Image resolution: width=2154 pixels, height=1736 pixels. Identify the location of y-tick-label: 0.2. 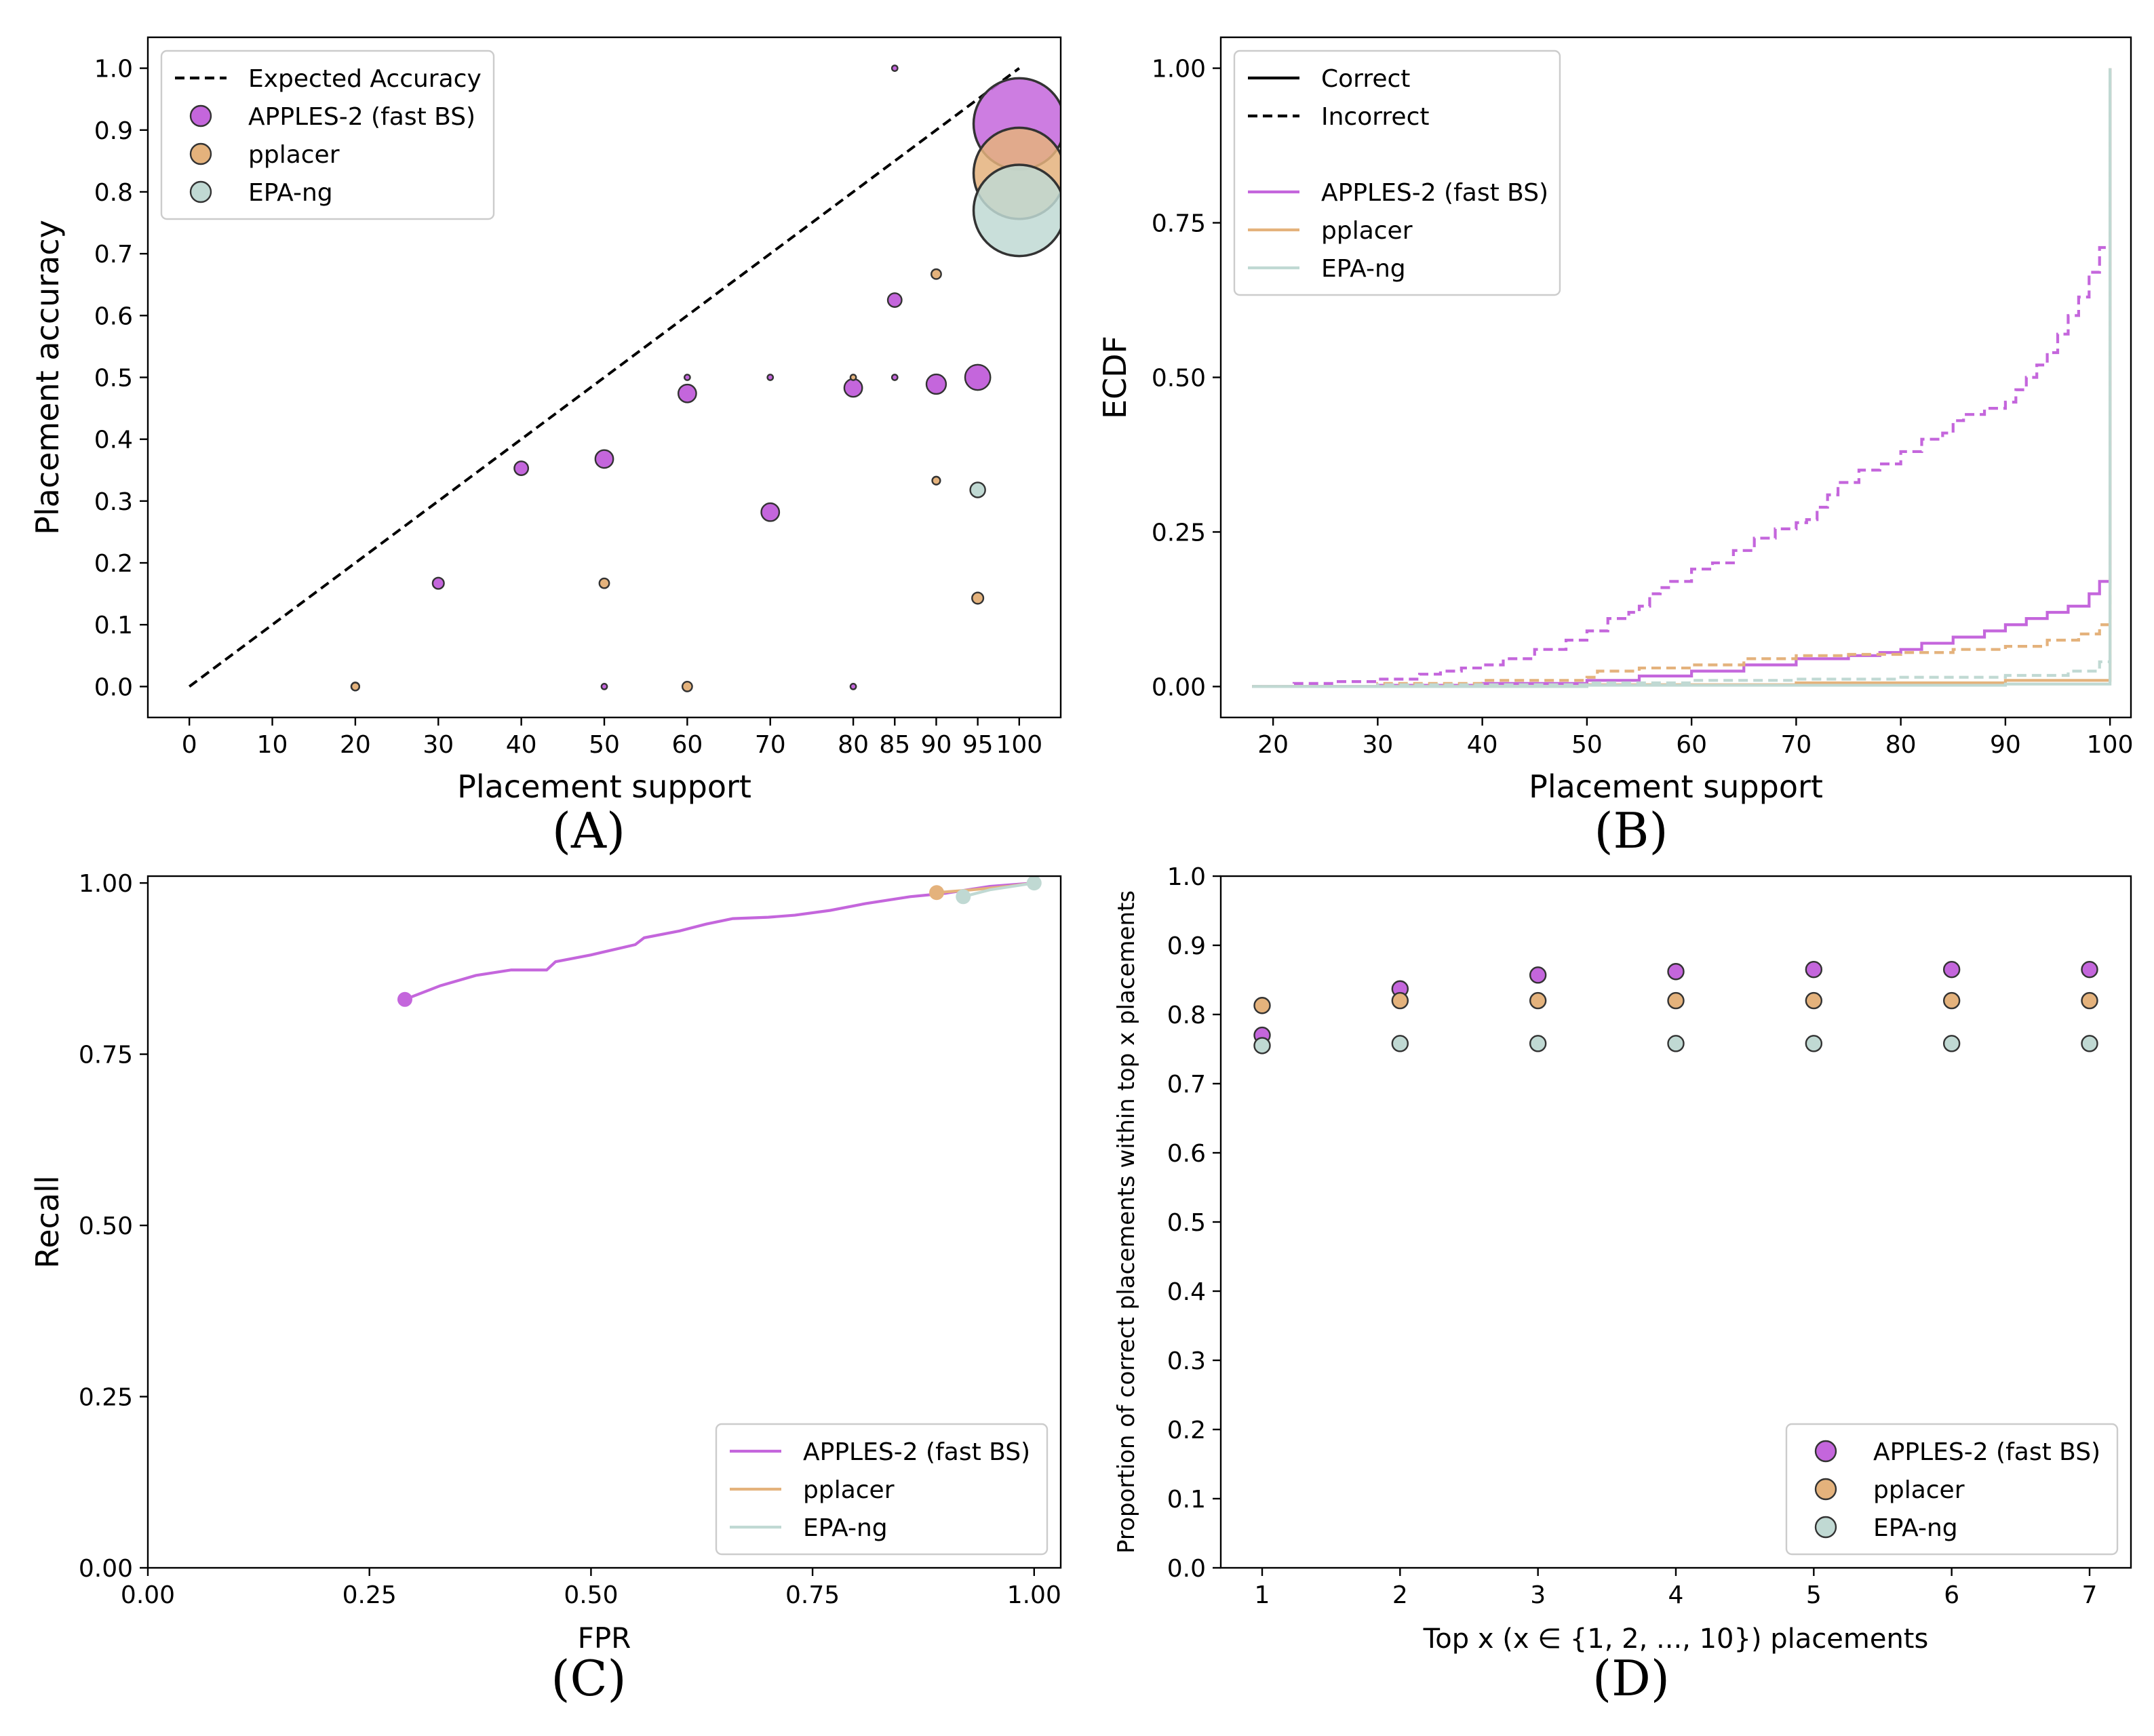
(113, 564).